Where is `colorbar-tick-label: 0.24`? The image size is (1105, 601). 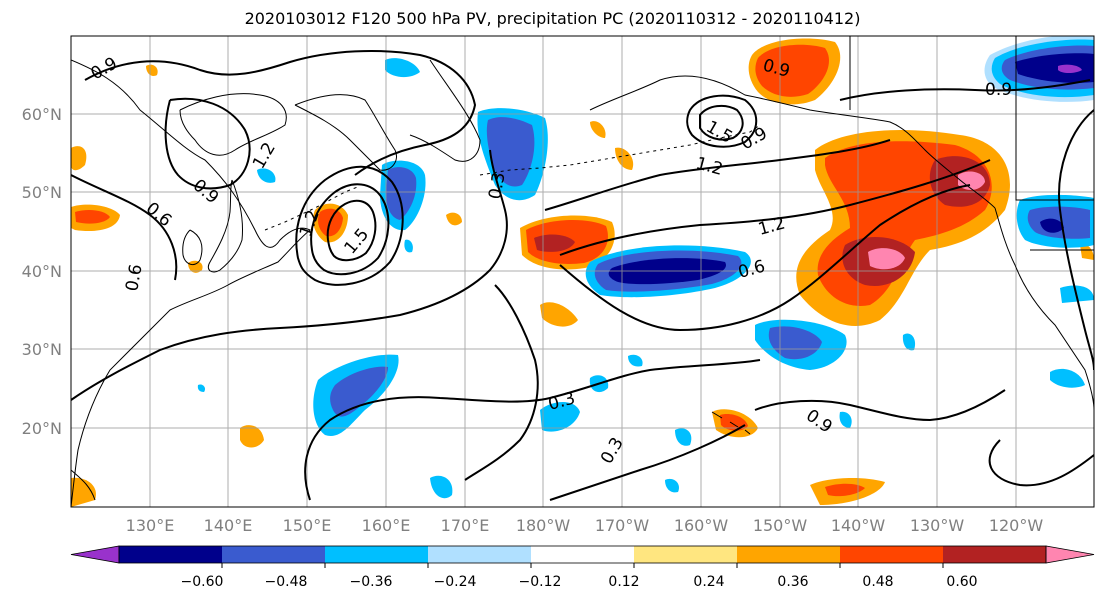 colorbar-tick-label: 0.24 is located at coordinates (708, 582).